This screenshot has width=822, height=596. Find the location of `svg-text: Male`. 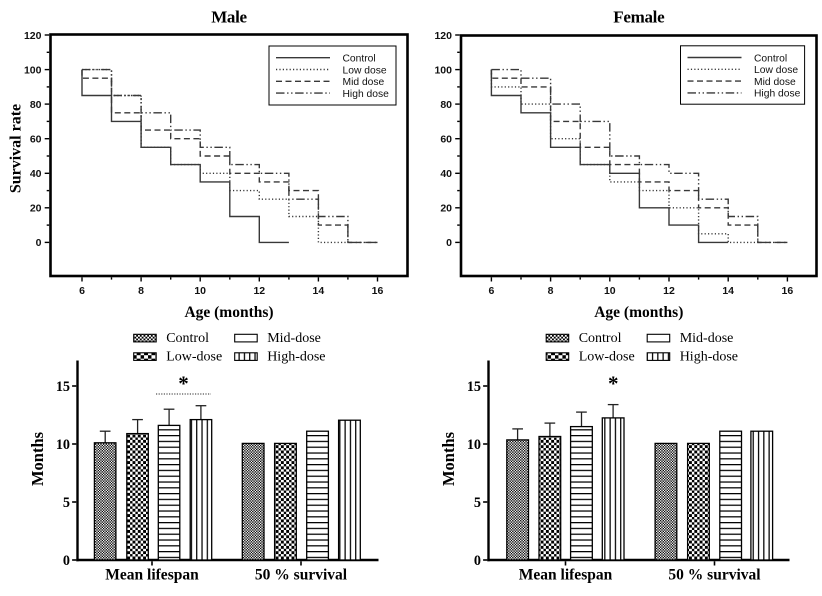

svg-text: Male is located at coordinates (229, 17).